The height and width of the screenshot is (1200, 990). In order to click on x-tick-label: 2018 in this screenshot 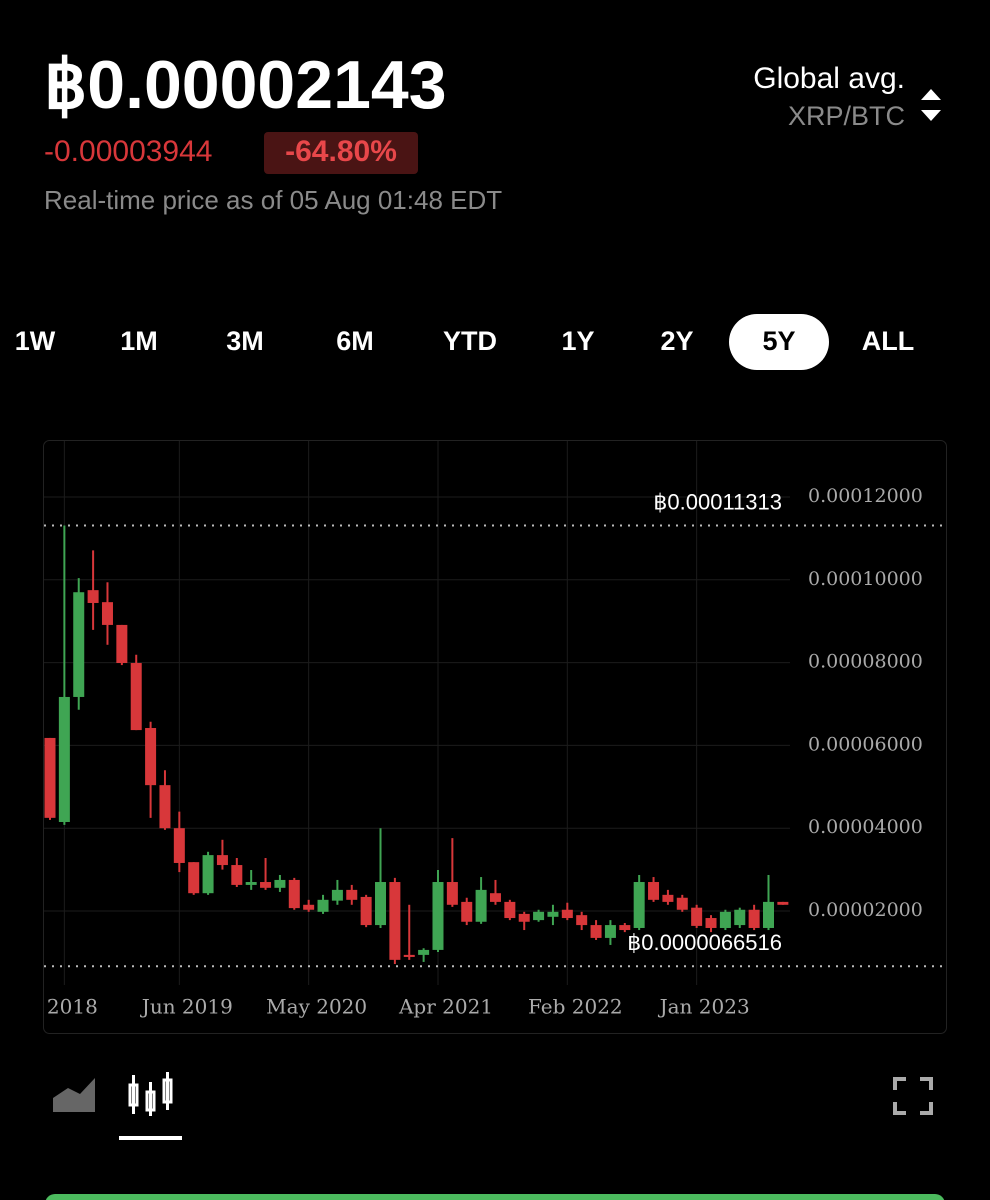, I will do `click(72, 1007)`.